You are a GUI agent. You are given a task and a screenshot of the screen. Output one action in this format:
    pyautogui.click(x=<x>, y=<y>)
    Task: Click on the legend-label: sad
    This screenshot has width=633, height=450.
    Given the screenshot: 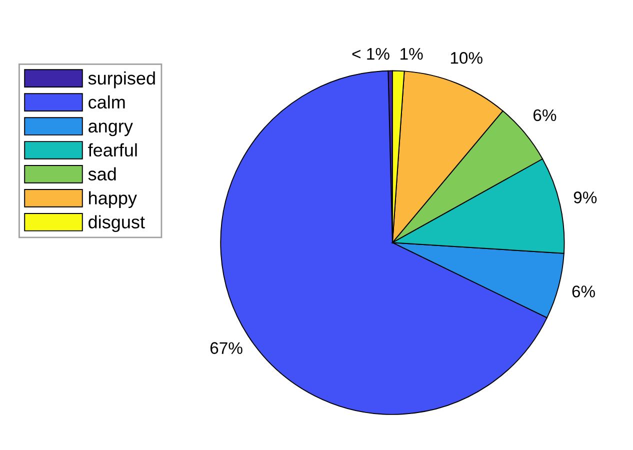 What is the action you would take?
    pyautogui.click(x=102, y=174)
    